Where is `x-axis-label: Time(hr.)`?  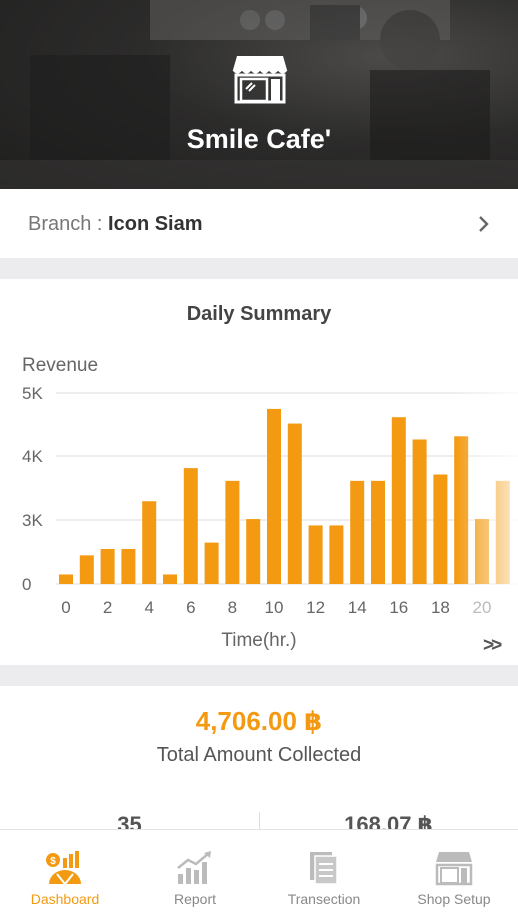 x-axis-label: Time(hr.) is located at coordinates (258, 640).